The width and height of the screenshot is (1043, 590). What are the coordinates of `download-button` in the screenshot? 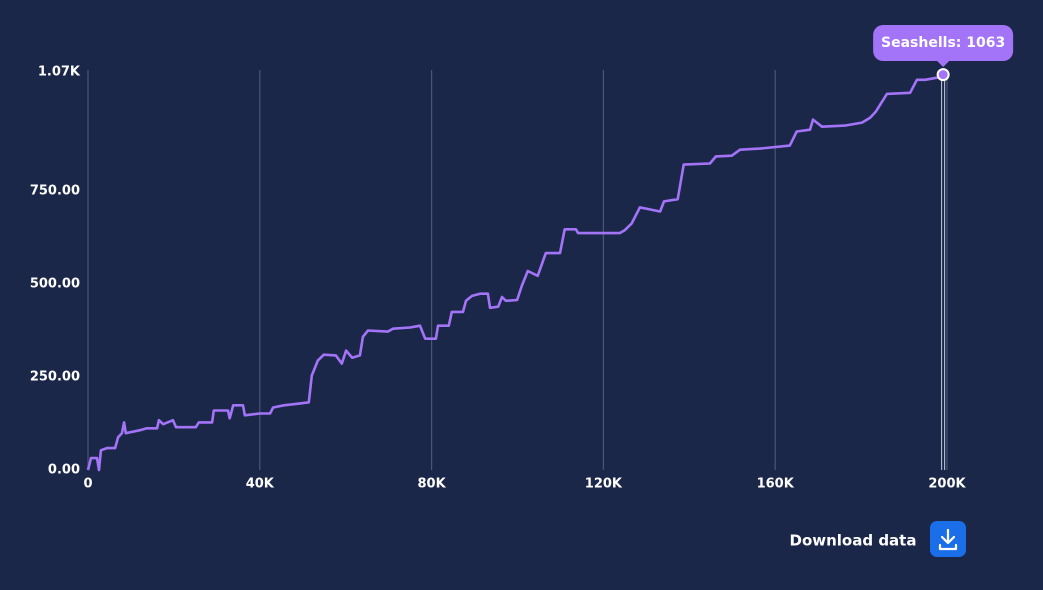 It's located at (948, 539).